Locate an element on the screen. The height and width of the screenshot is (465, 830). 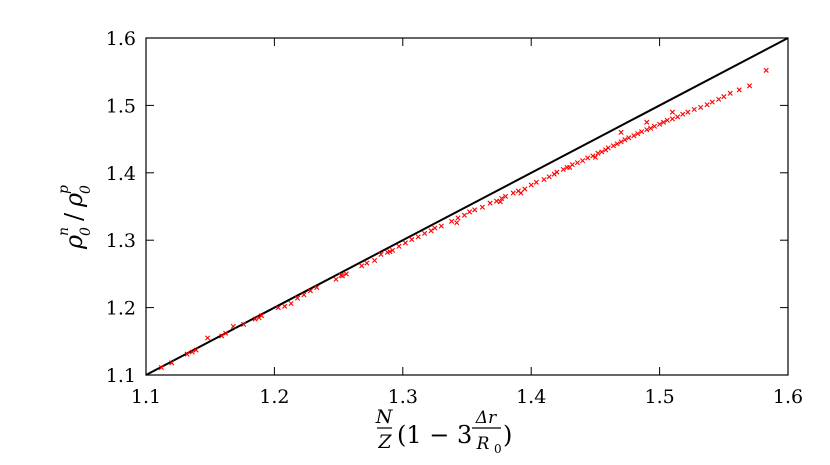
svg-text: p is located at coordinates (64, 189).